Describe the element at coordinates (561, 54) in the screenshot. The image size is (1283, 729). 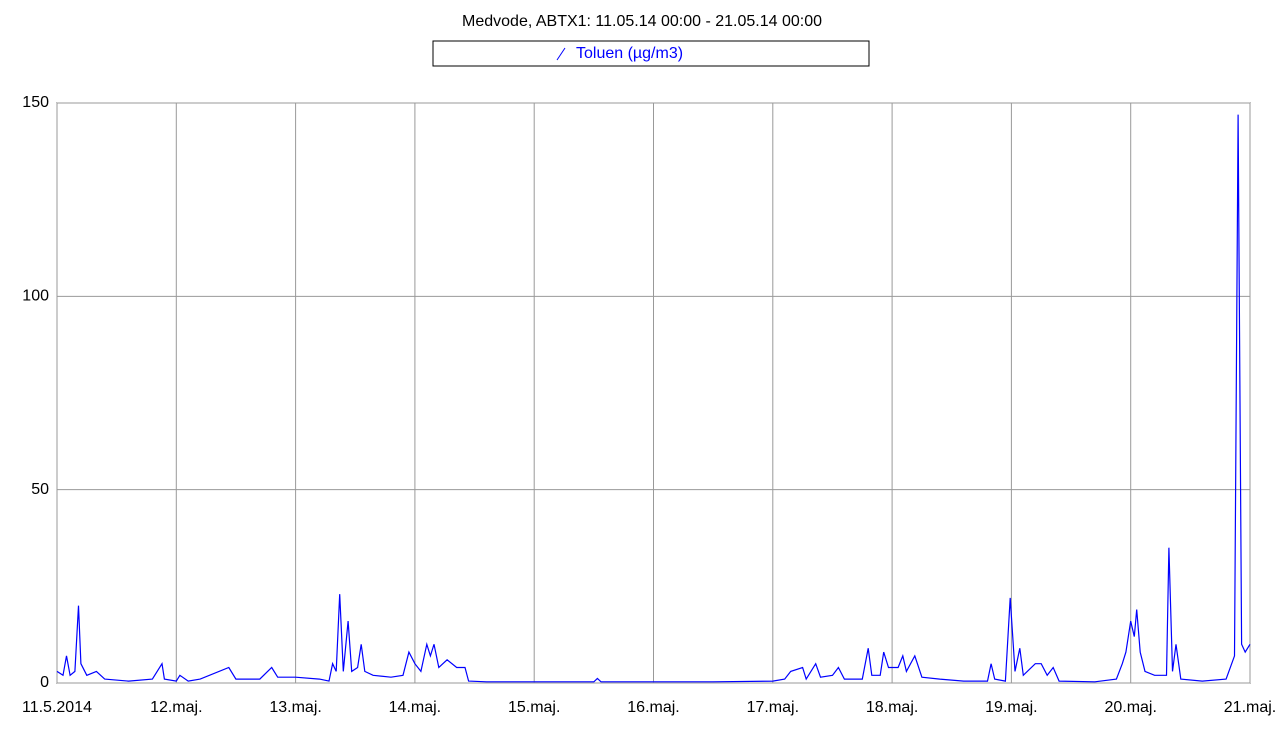
I see `legend-icon` at that location.